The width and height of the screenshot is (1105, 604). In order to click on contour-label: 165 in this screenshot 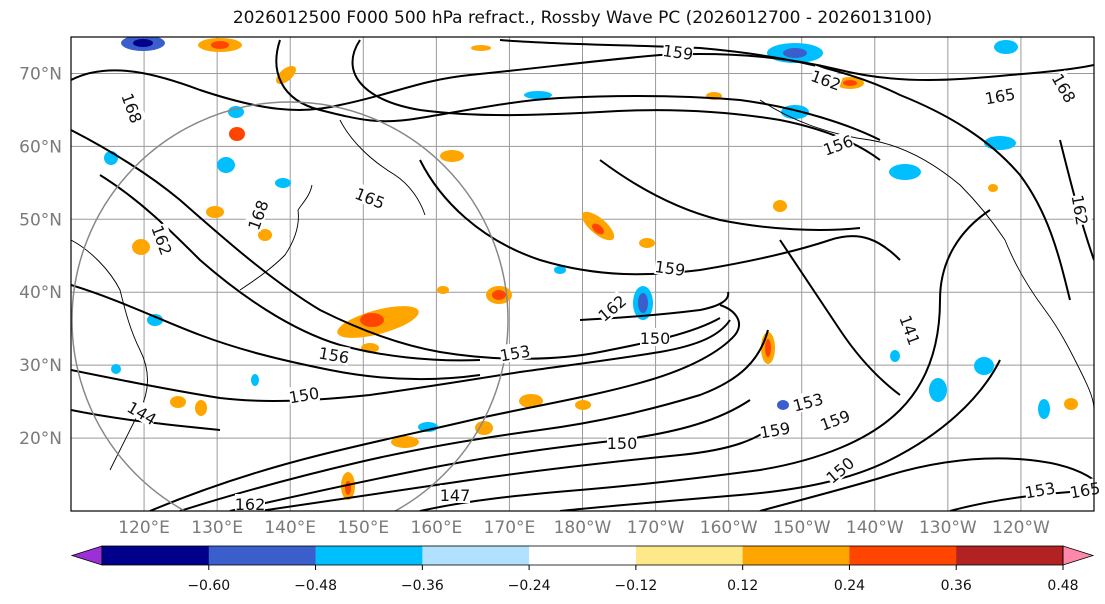, I will do `click(1085, 490)`.